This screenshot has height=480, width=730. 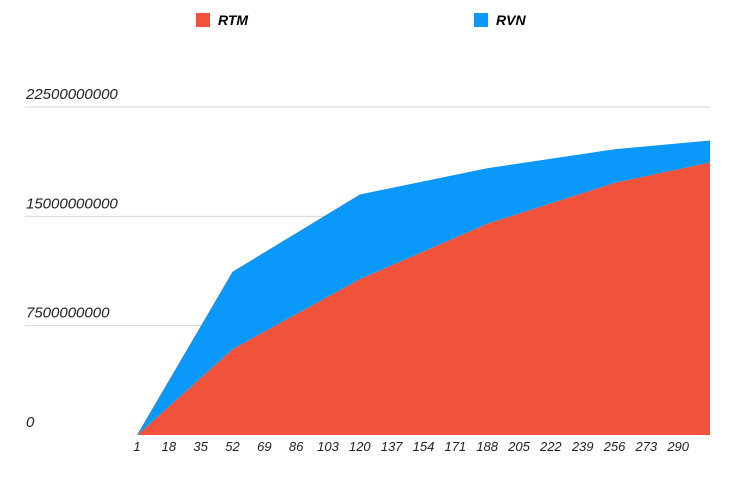 I want to click on y-tick-label: 7500000000, so click(x=68, y=313).